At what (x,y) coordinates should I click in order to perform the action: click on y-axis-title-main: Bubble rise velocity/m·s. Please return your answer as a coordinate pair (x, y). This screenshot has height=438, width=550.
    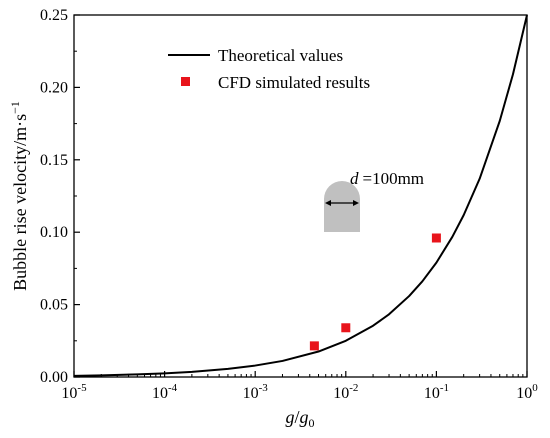
    Looking at the image, I should click on (20, 202).